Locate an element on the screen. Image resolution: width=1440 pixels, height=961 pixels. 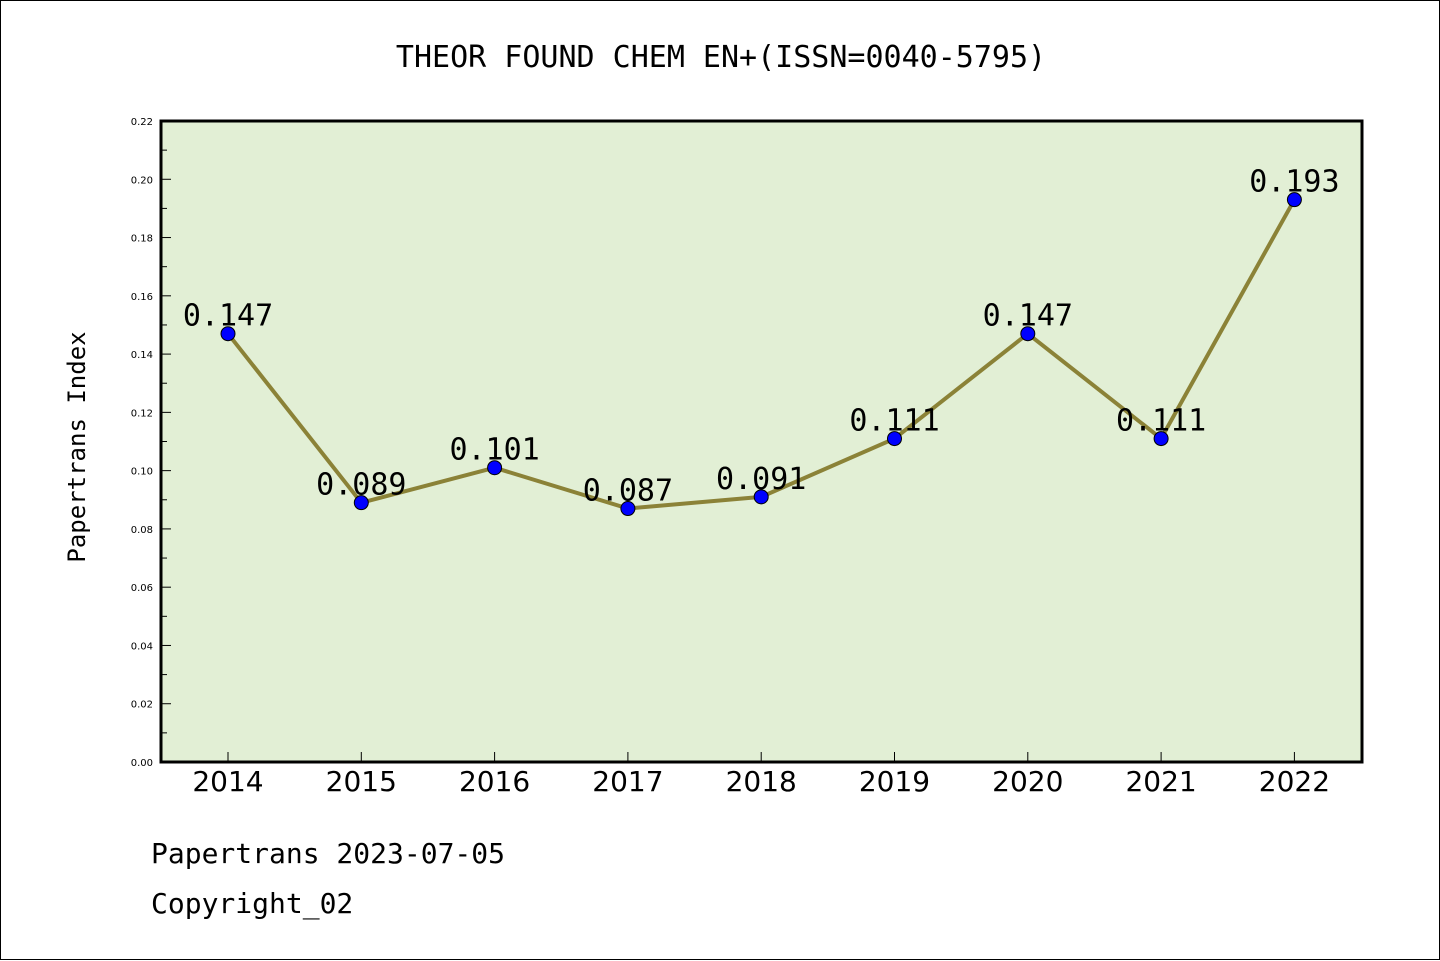
y-tick-label: 0.14 is located at coordinates (142, 355).